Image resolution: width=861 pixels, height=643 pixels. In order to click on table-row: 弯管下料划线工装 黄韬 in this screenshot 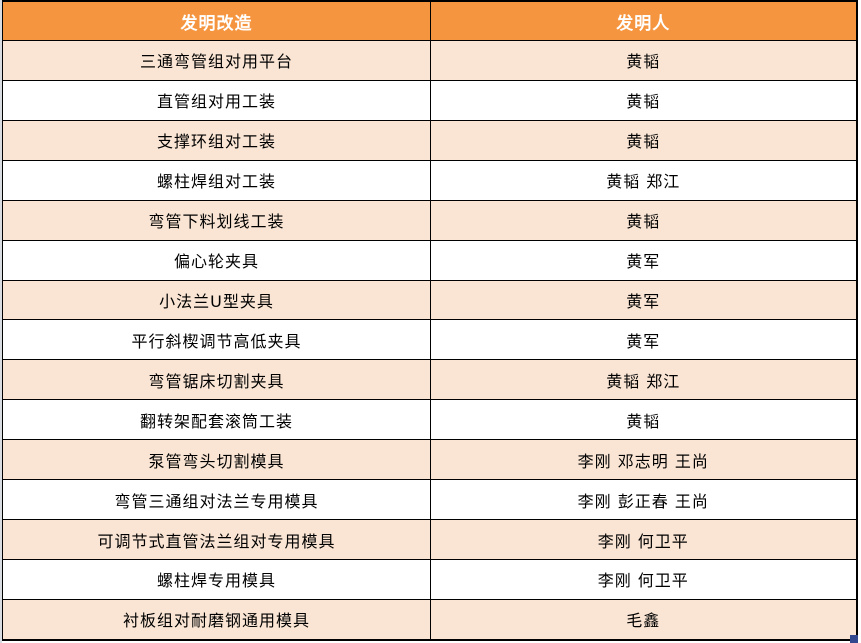, I will do `click(429, 220)`.